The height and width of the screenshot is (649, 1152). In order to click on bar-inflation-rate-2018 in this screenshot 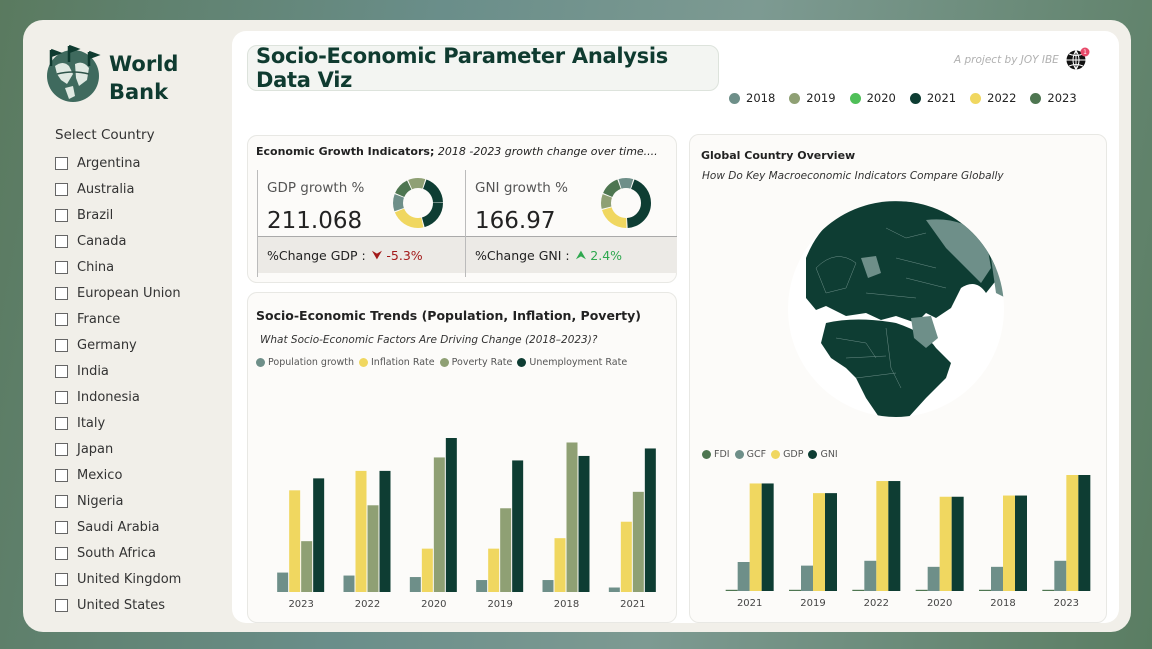, I will do `click(560, 565)`.